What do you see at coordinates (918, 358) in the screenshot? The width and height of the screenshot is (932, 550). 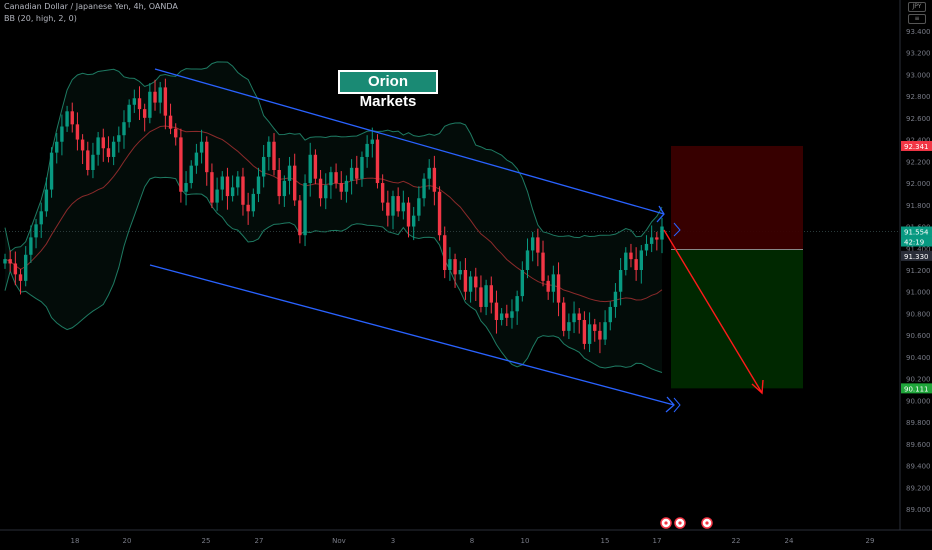 I see `y-tick-label: 90.400` at bounding box center [918, 358].